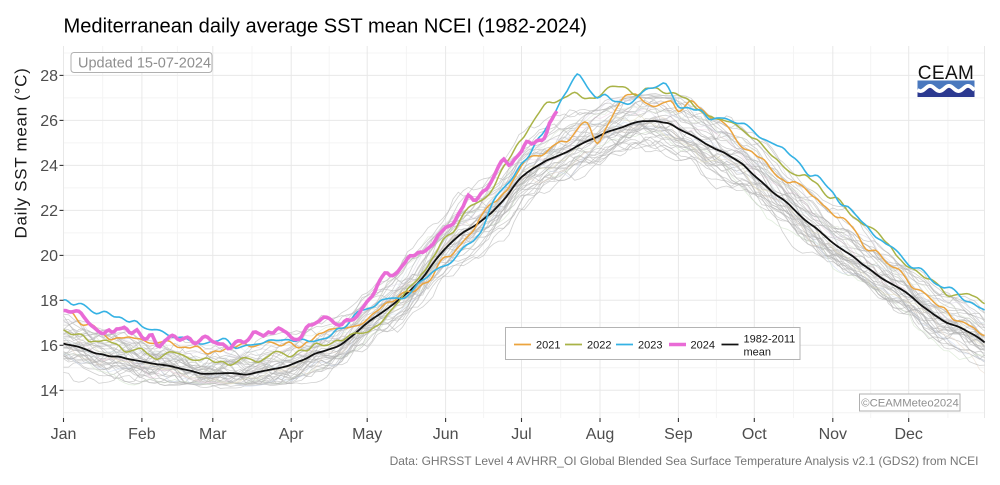 The image size is (1000, 485). I want to click on svg-text: 14, so click(49, 391).